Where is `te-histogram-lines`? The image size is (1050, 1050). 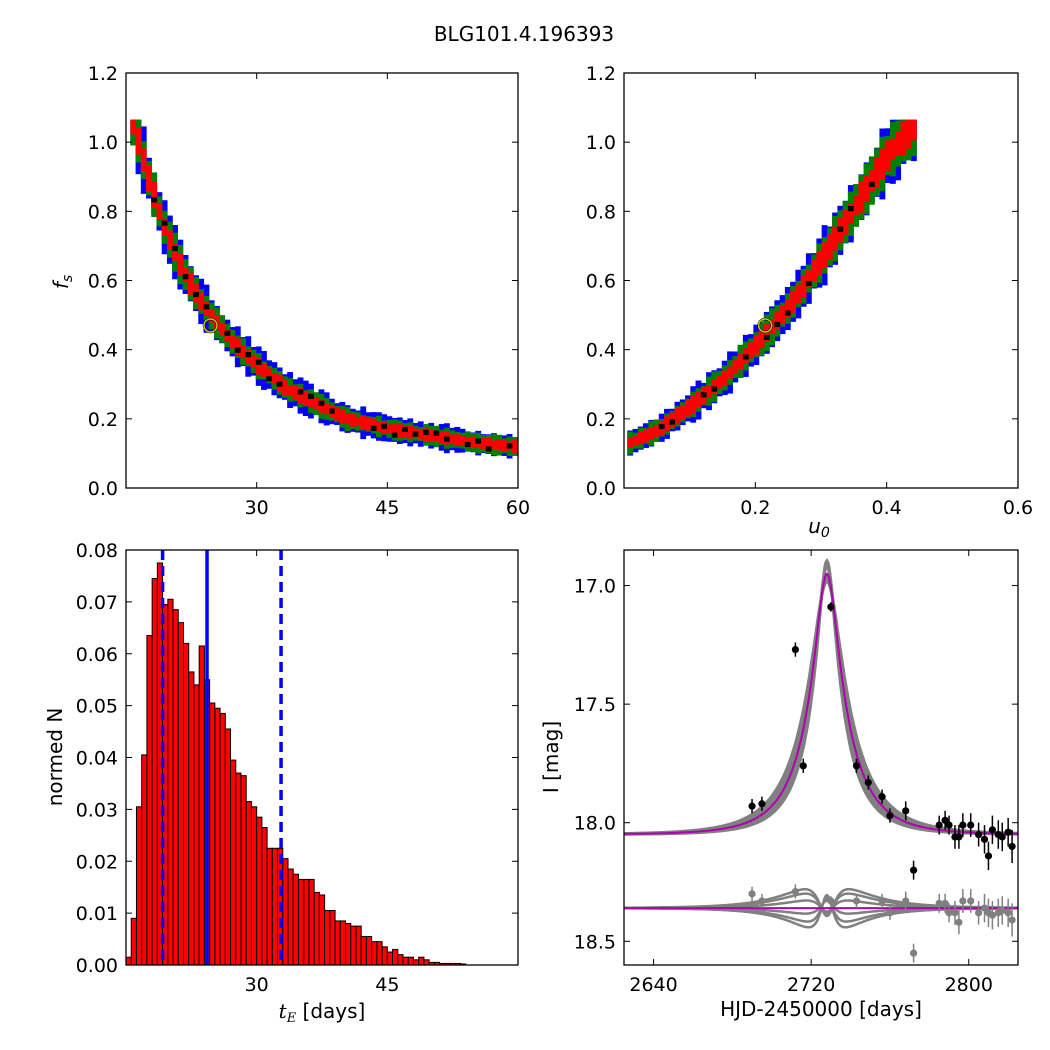 te-histogram-lines is located at coordinates (221, 757).